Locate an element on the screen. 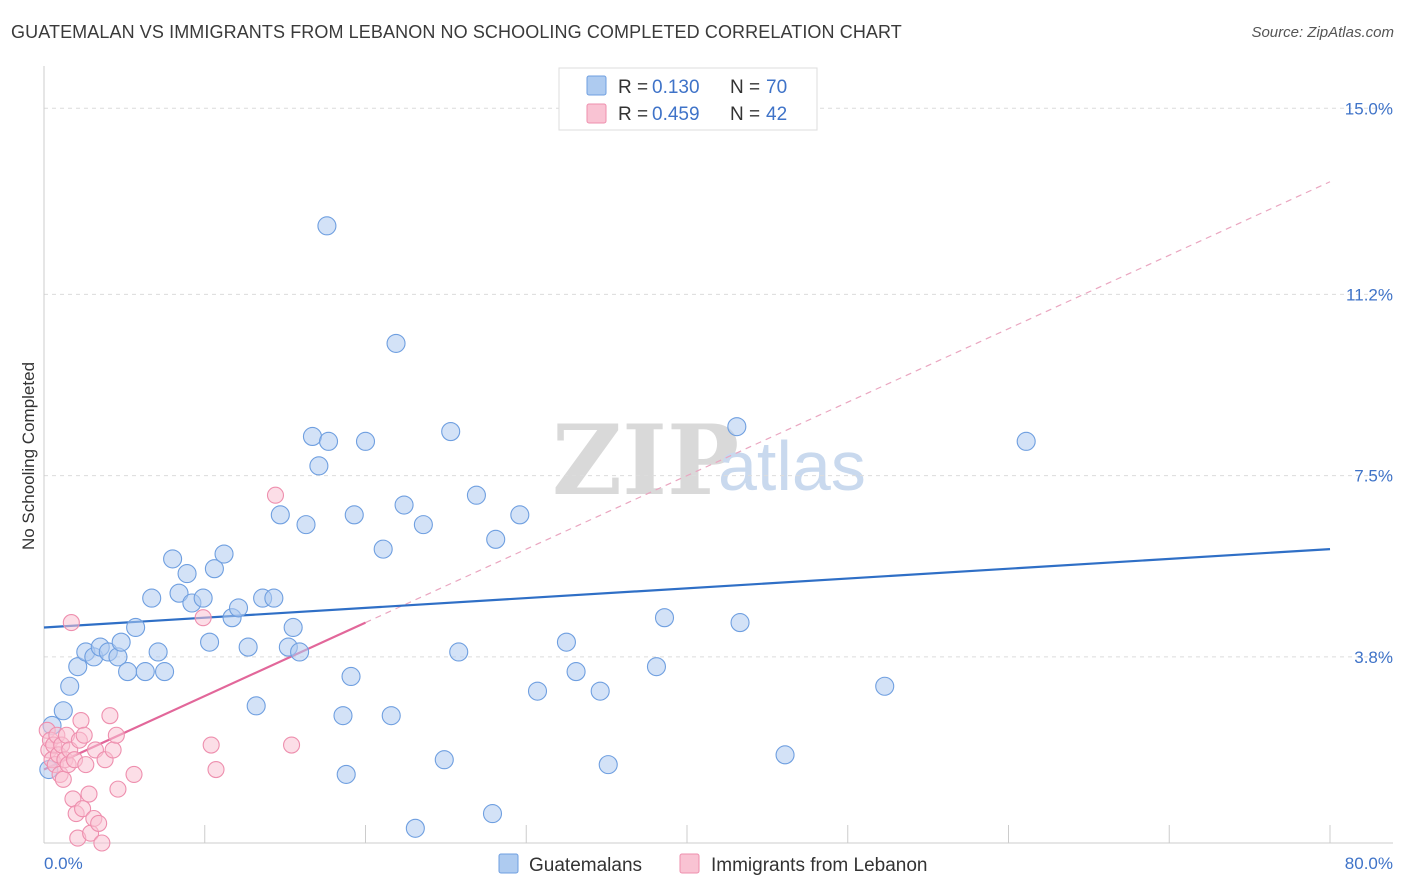  bottom-legend-swatch-guatemalans is located at coordinates (508, 863).